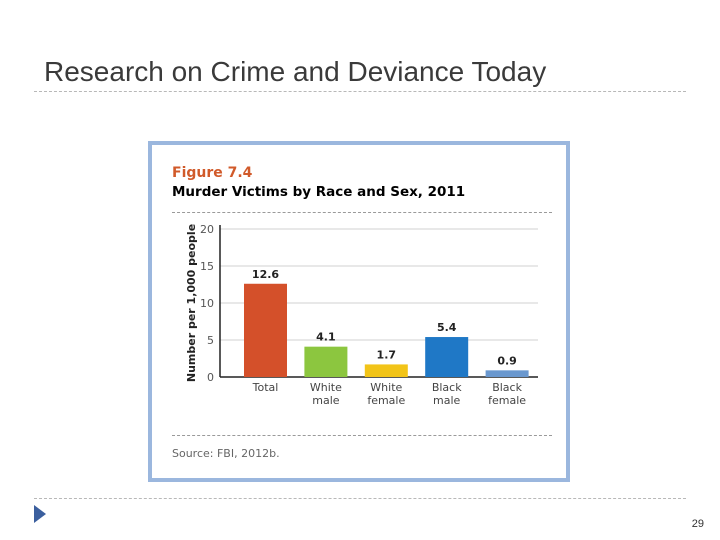 The width and height of the screenshot is (720, 540). I want to click on bar-value-label: 1.7, so click(387, 354).